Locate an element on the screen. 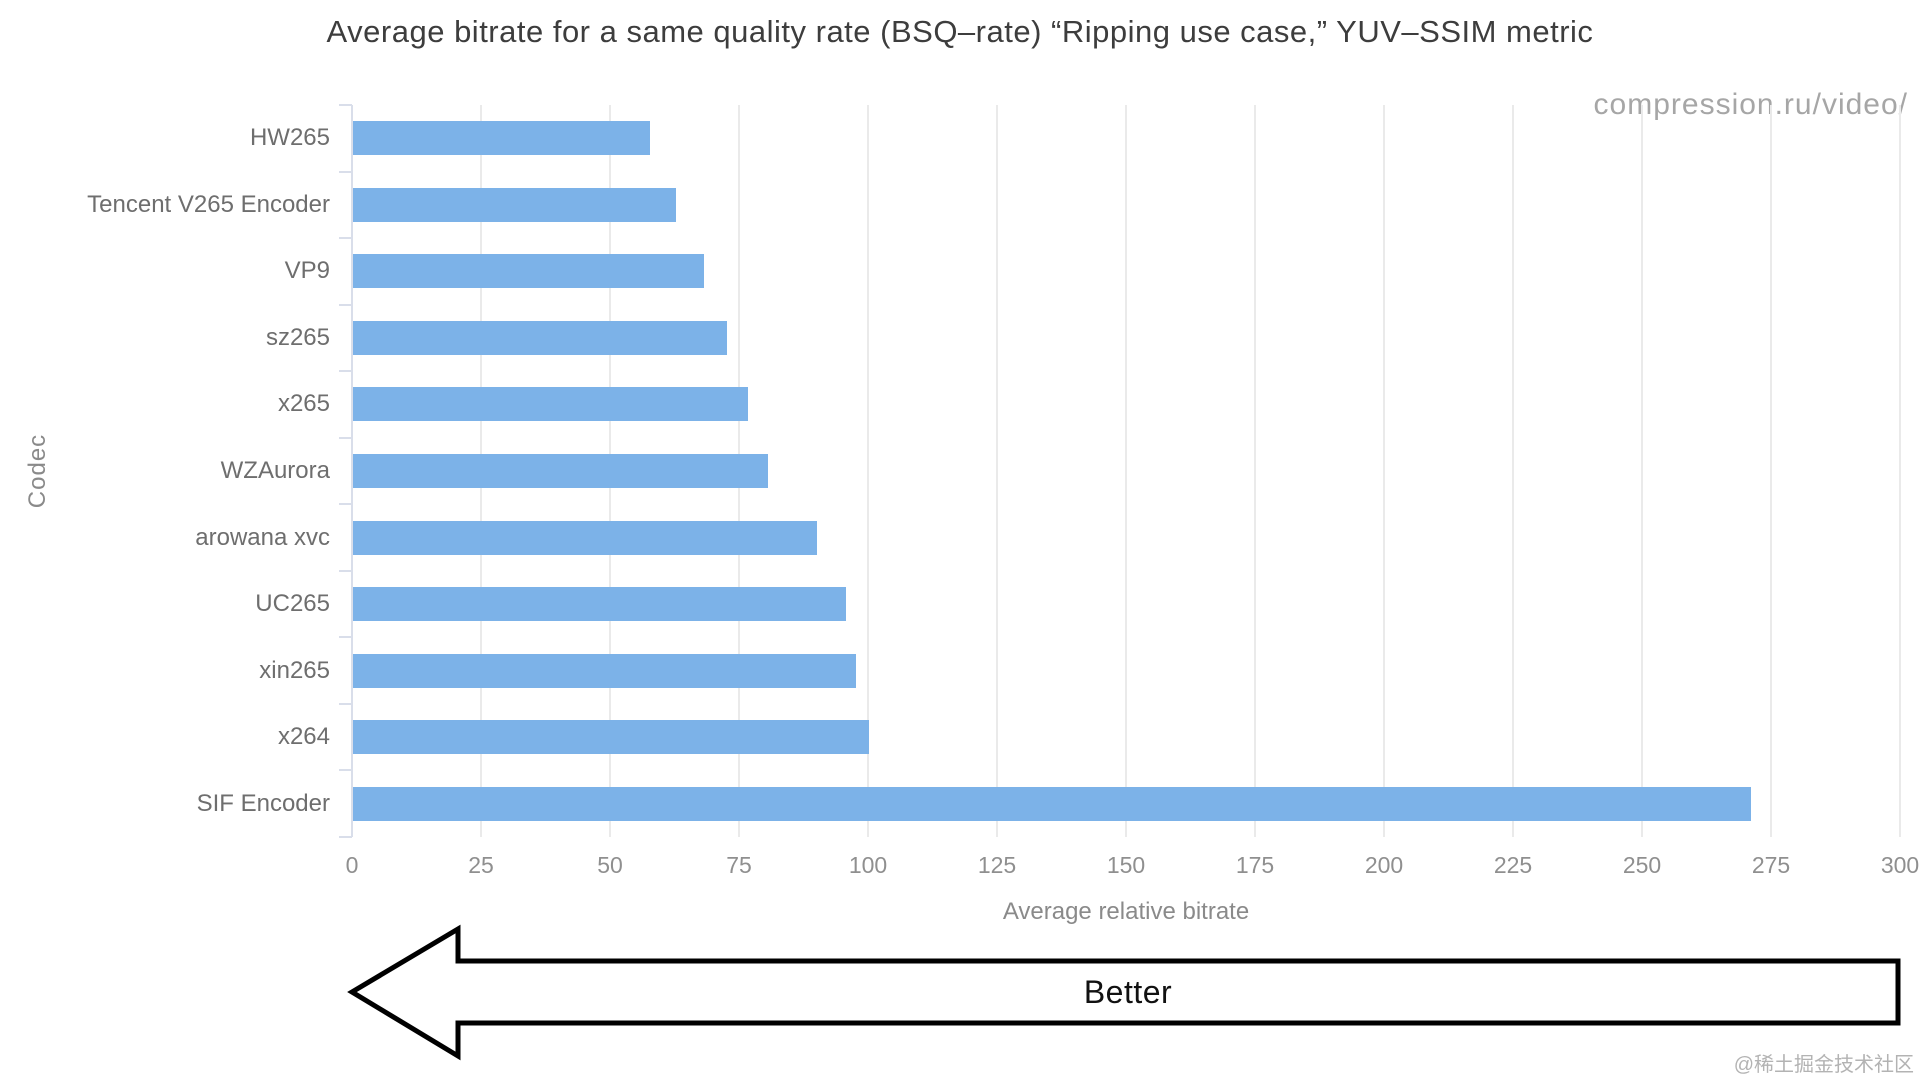  bar-hw265 is located at coordinates (501, 138).